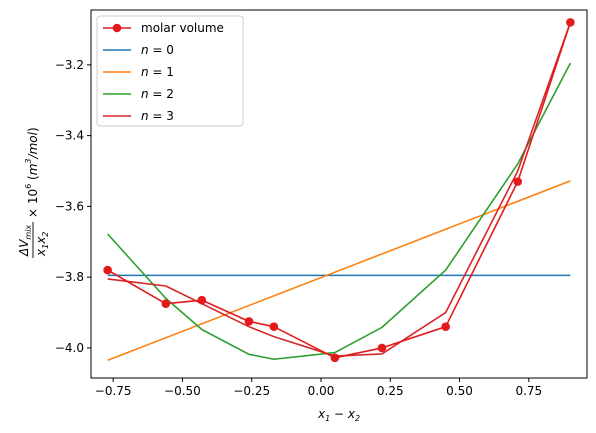 The height and width of the screenshot is (433, 596). What do you see at coordinates (182, 391) in the screenshot?
I see `x-tick-label: −0.50` at bounding box center [182, 391].